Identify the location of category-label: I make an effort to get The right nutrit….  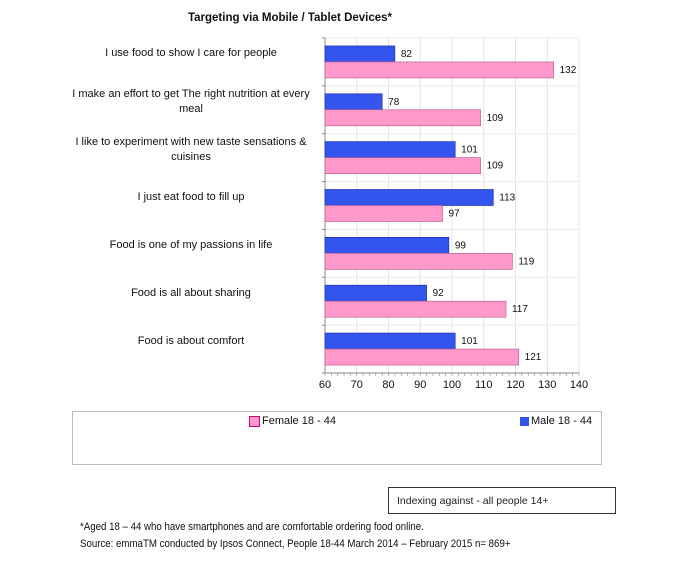
(191, 101).